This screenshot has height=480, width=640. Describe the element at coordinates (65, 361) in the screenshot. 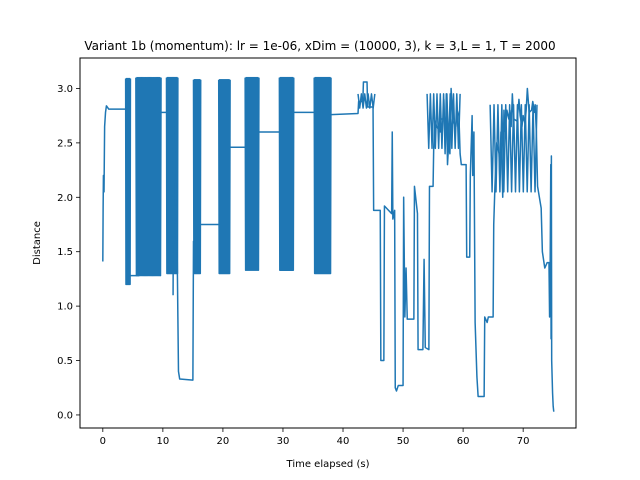

I see `y-tick-label: 0.5` at that location.